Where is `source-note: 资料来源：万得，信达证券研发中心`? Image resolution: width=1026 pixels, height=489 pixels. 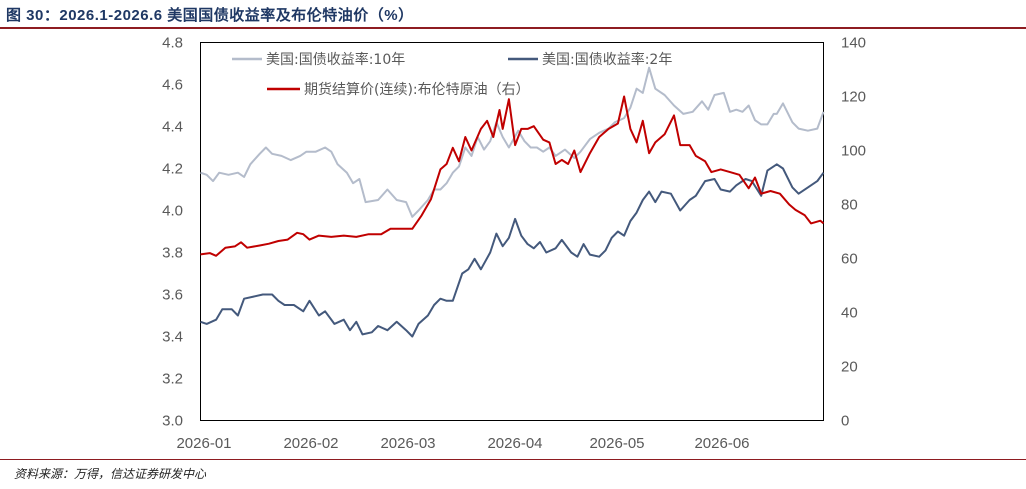 source-note: 资料来源：万得，信达证券研发中心 is located at coordinates (110, 474).